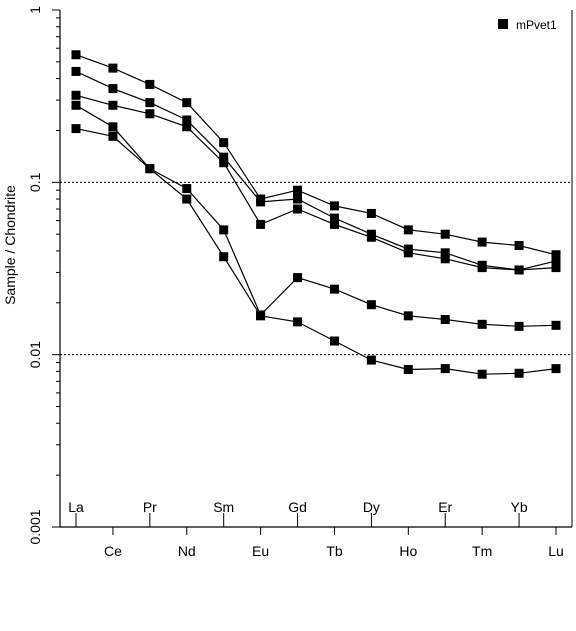  Describe the element at coordinates (113, 105) in the screenshot. I see `data-point-2-Ce` at that location.